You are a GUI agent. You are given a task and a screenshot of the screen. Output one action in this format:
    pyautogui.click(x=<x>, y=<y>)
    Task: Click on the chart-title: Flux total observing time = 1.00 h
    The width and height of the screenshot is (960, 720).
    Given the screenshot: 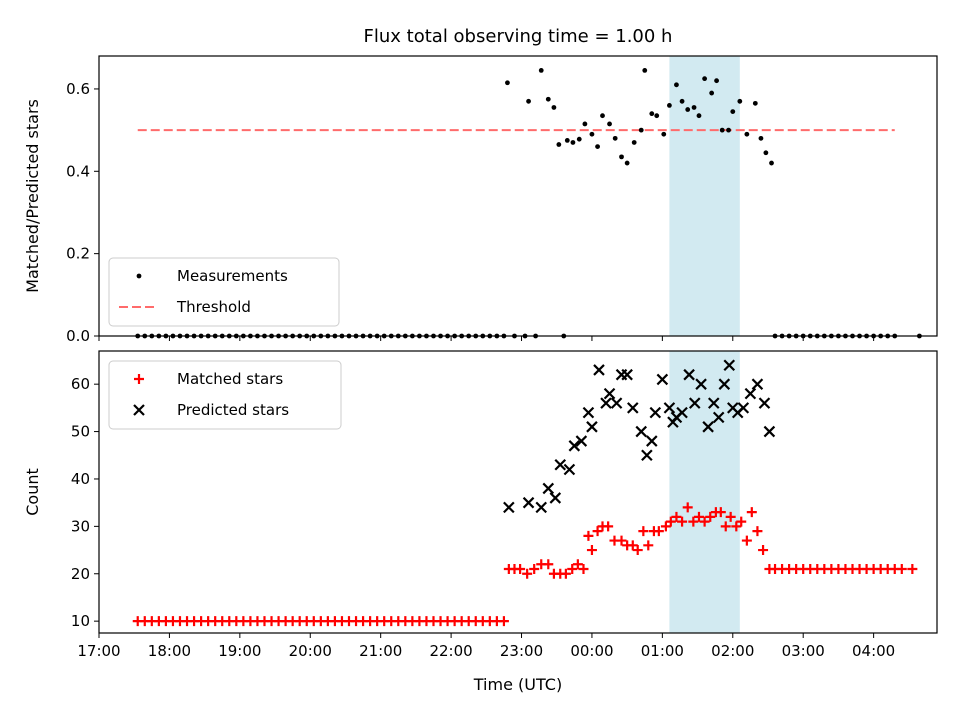 What is the action you would take?
    pyautogui.click(x=518, y=36)
    